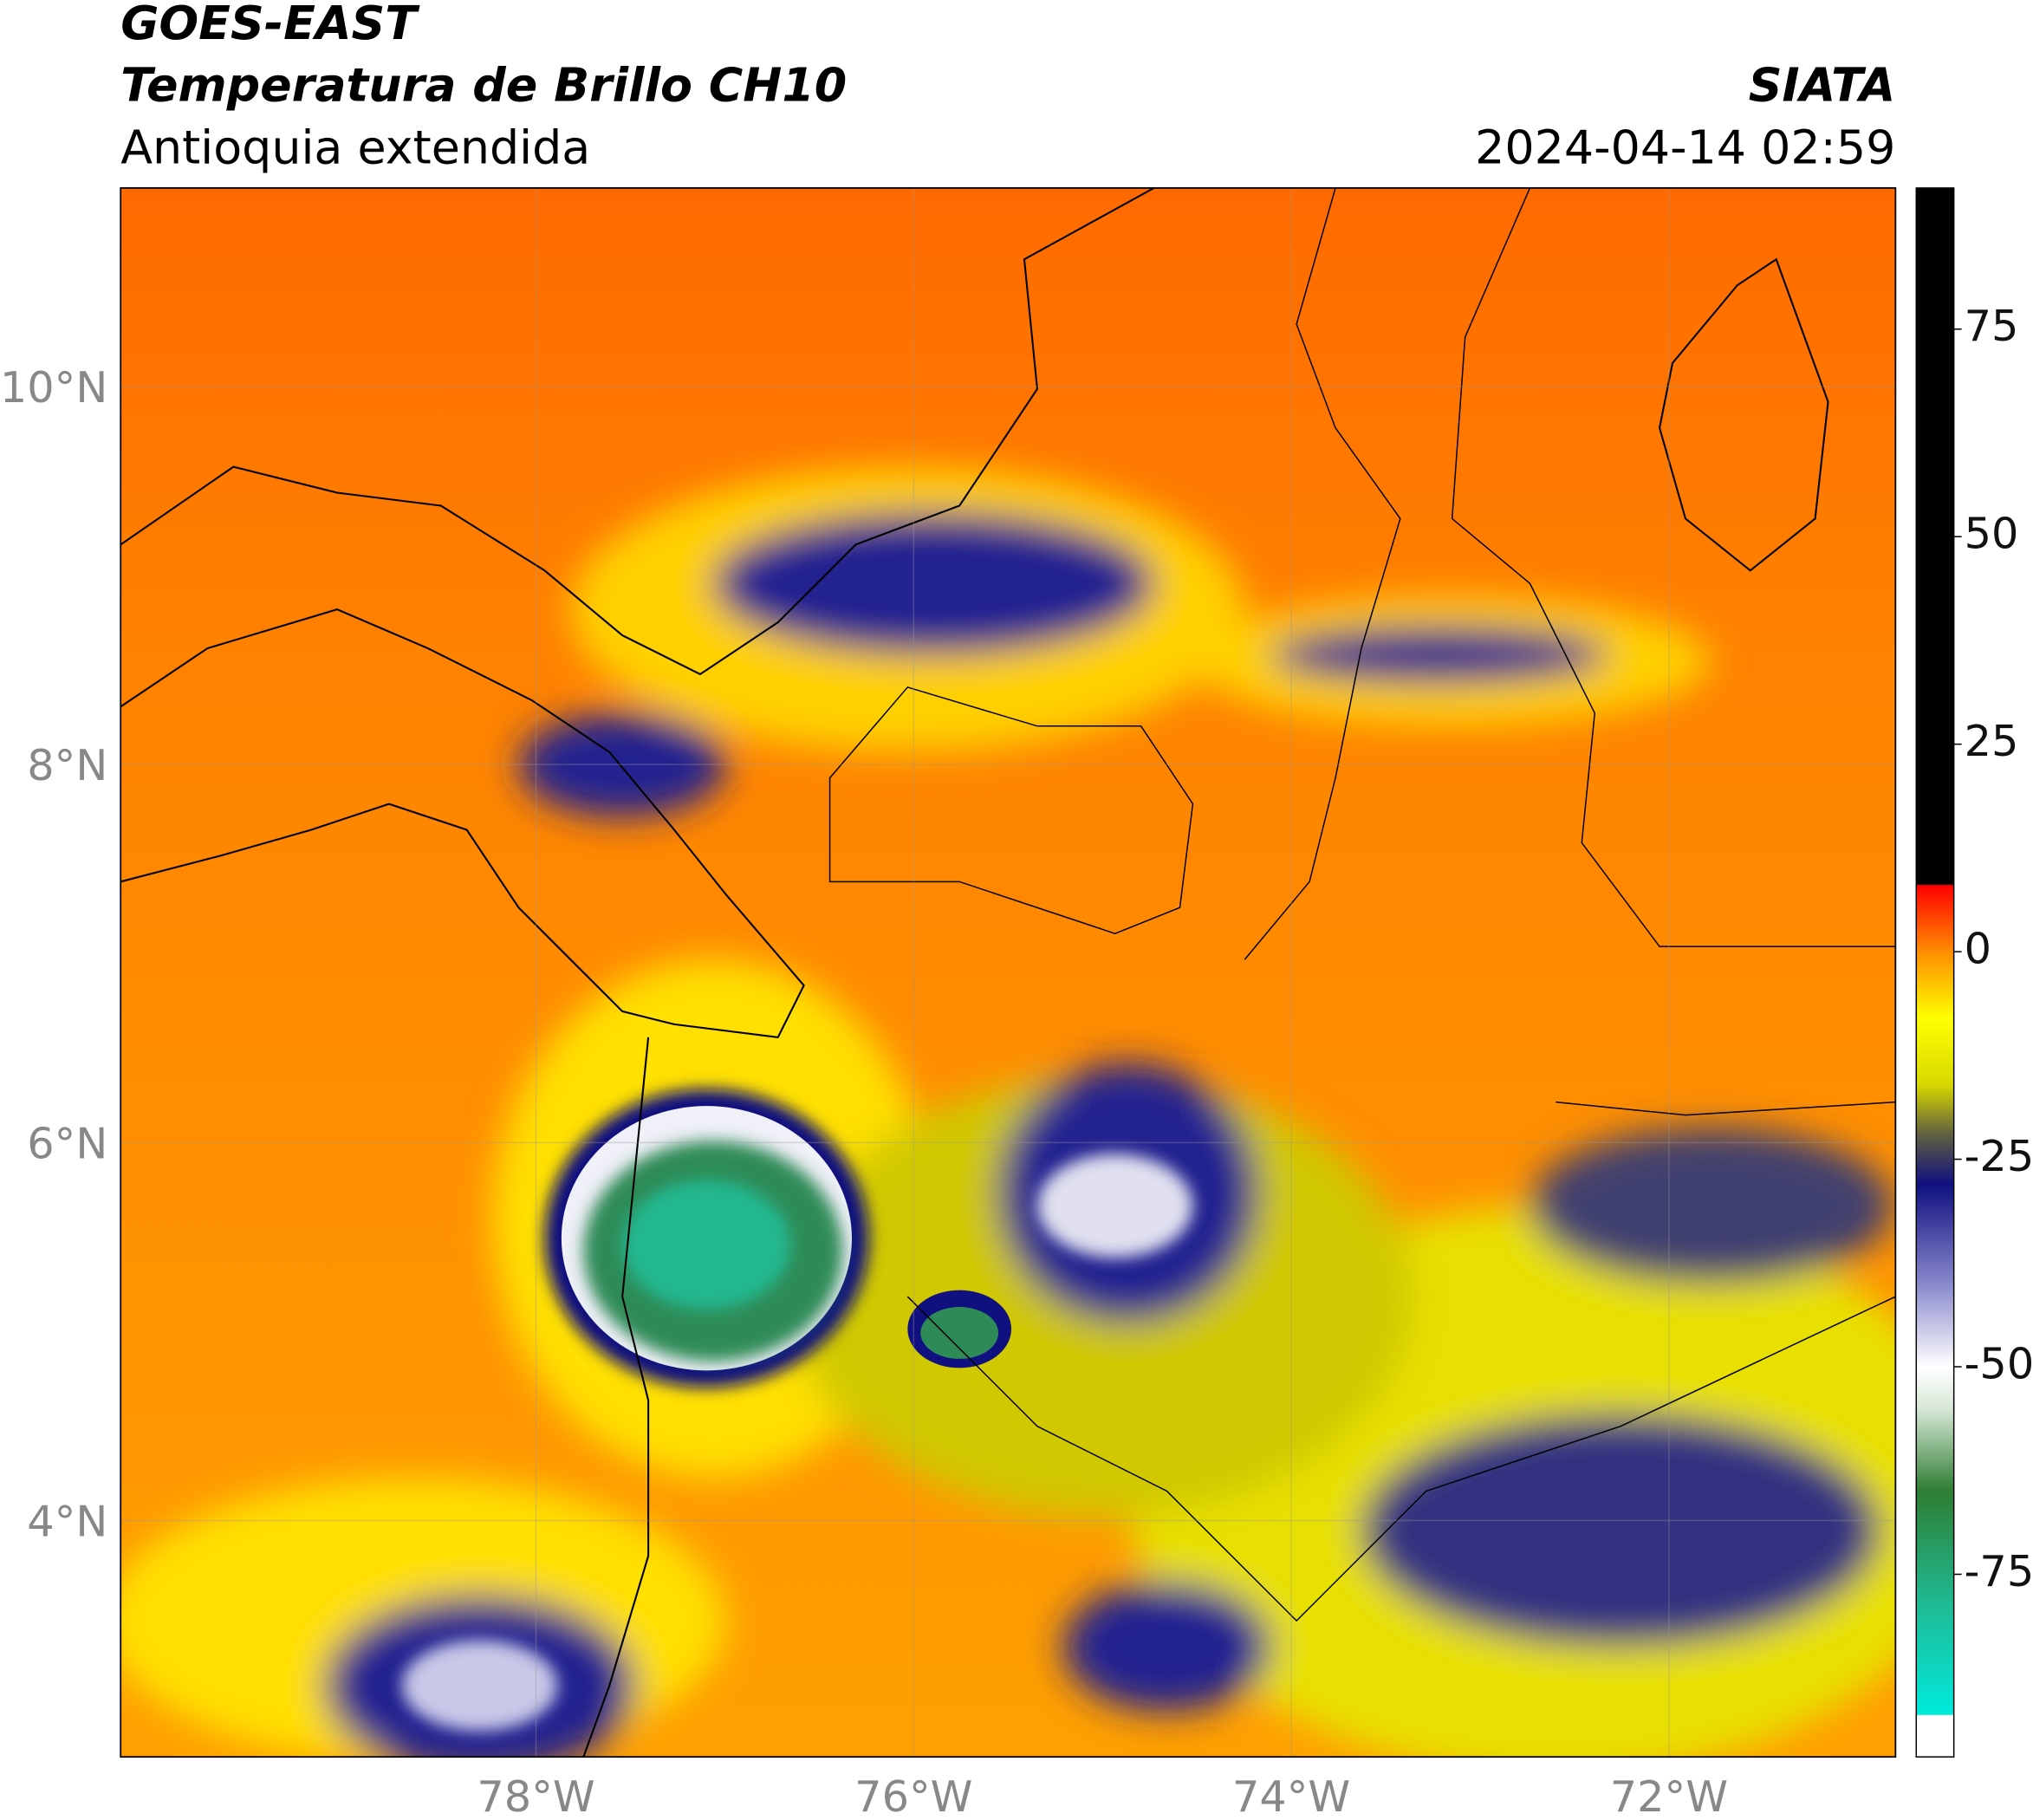 The height and width of the screenshot is (1820, 2033). I want to click on colorbar, so click(1935, 972).